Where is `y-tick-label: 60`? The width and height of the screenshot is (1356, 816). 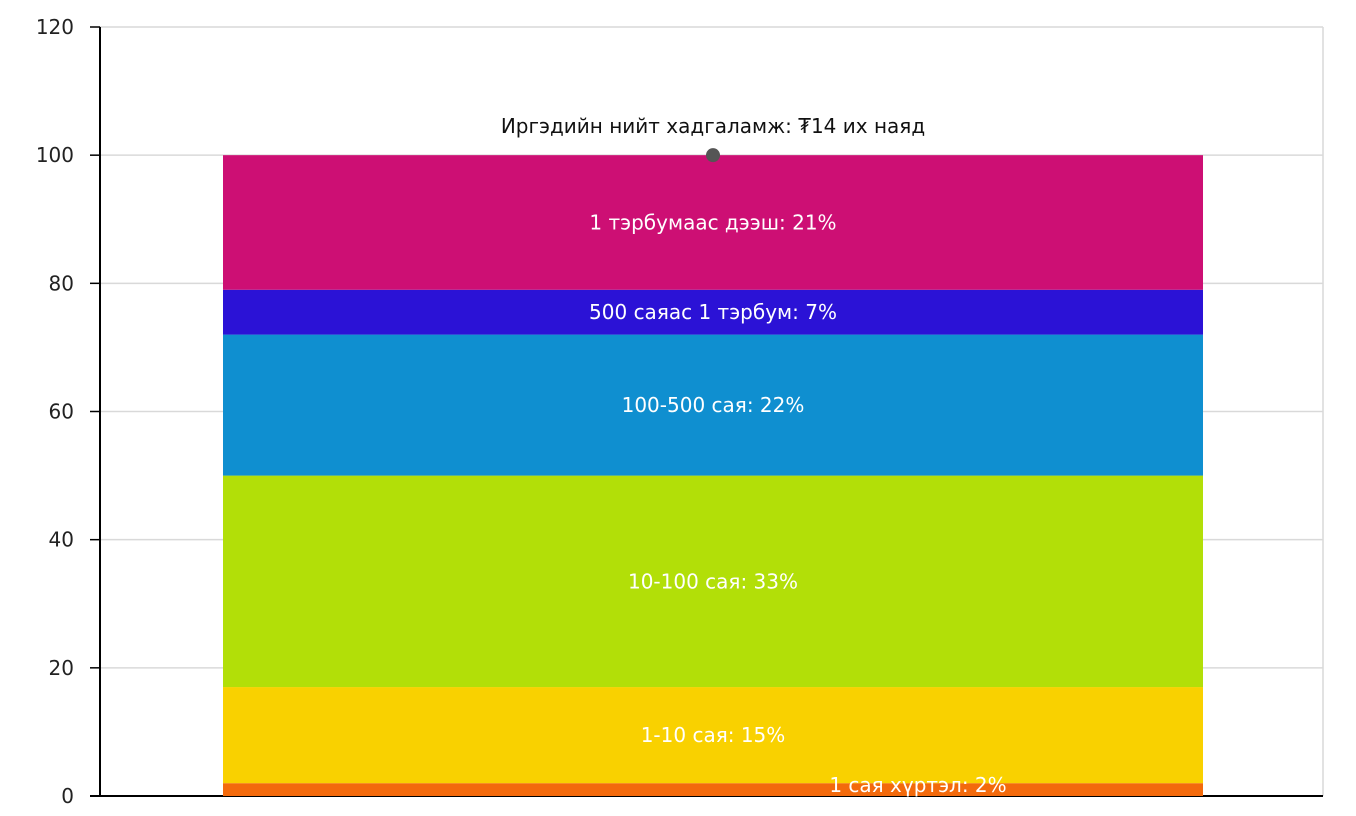
y-tick-label: 60 is located at coordinates (61, 412).